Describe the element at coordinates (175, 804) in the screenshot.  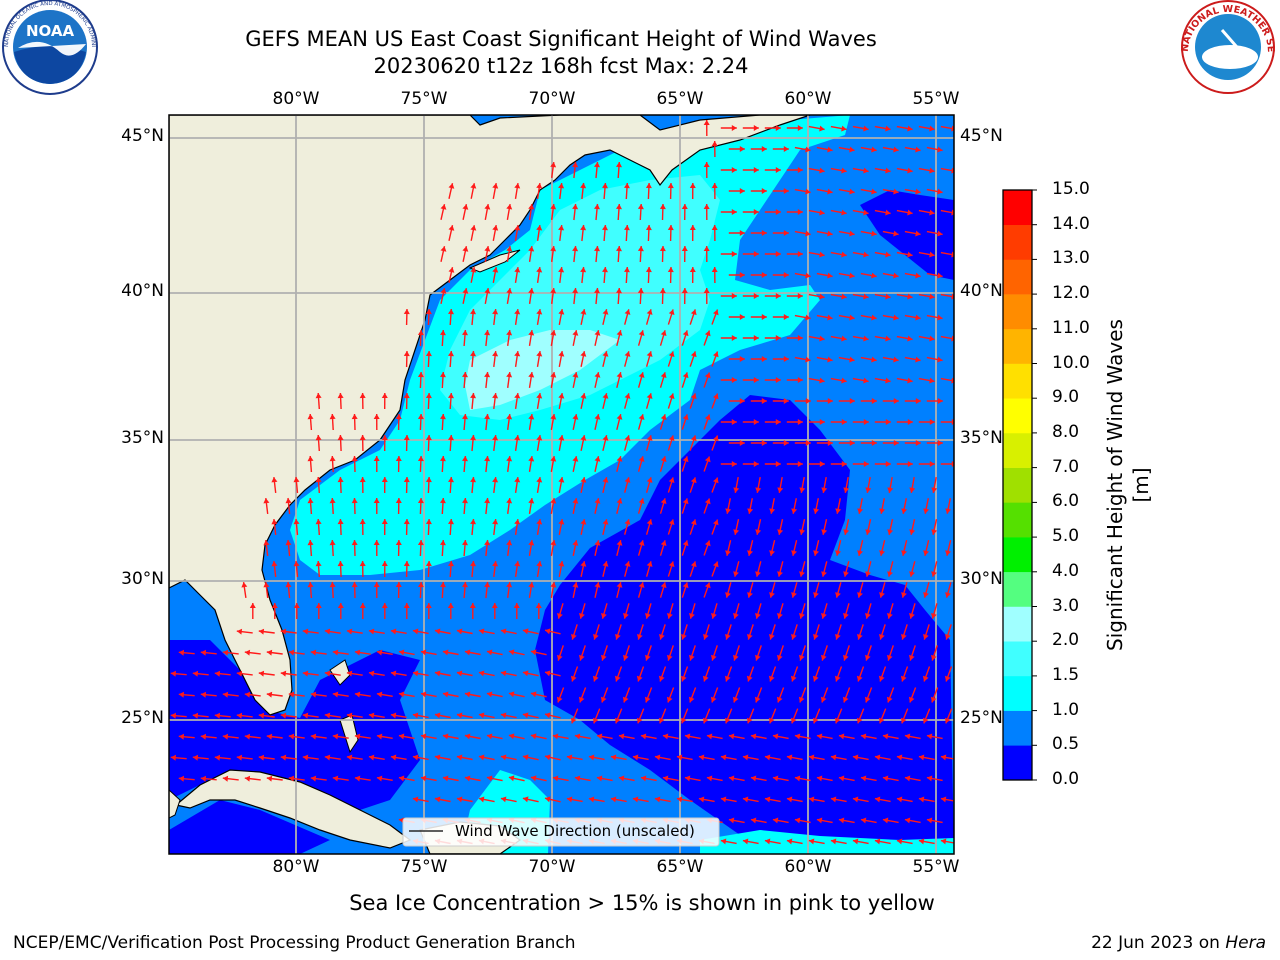
I see `yucatan` at that location.